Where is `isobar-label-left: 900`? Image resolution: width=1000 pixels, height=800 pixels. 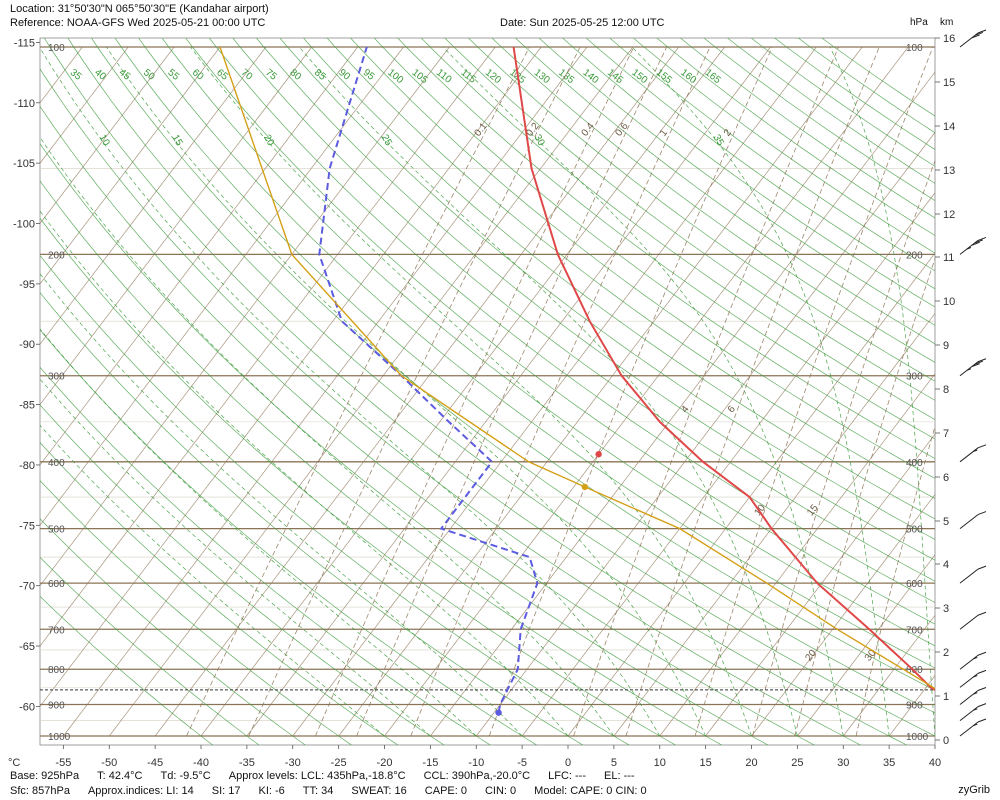 isobar-label-left: 900 is located at coordinates (56, 705).